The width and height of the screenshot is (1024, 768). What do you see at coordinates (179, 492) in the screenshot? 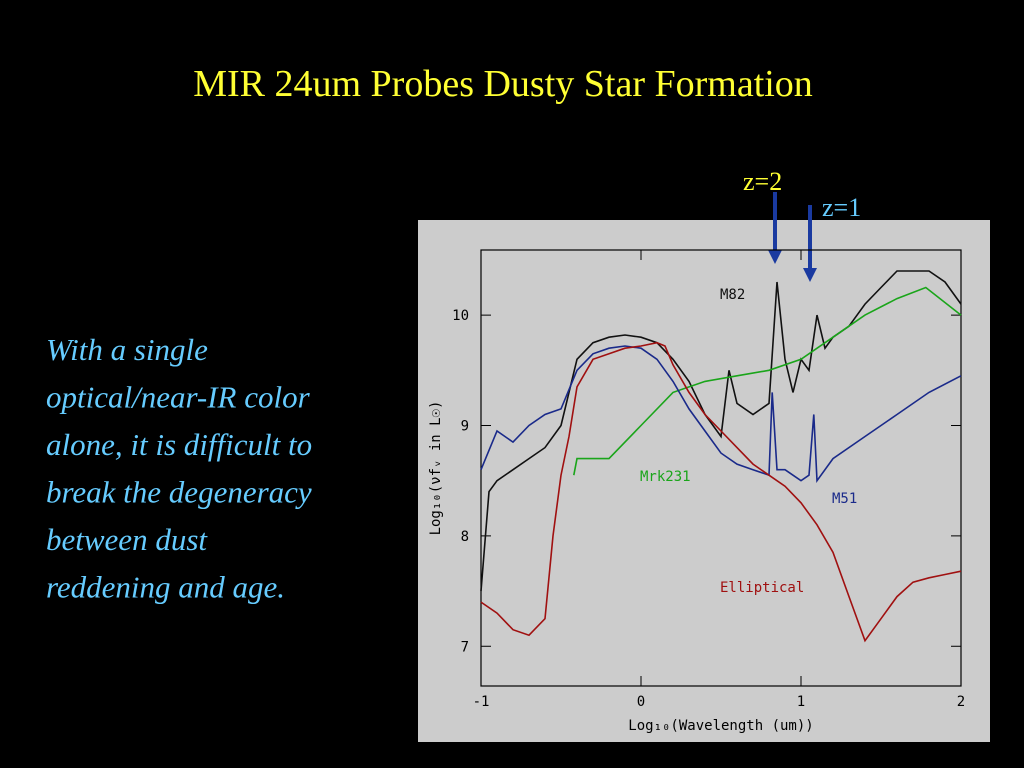
I see `body-line: break the degeneracy` at bounding box center [179, 492].